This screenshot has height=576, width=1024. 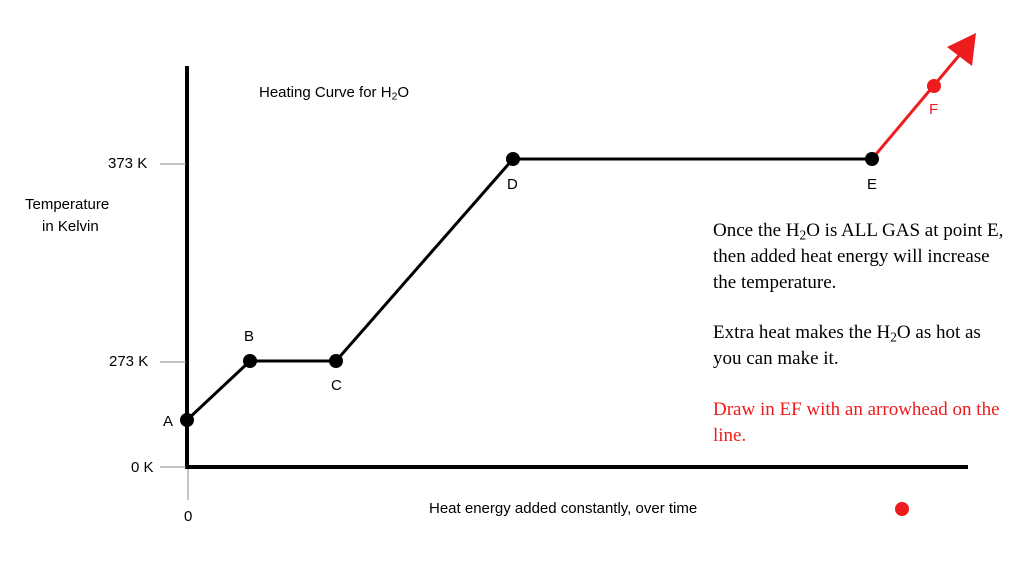 What do you see at coordinates (934, 109) in the screenshot?
I see `point-label-f: F` at bounding box center [934, 109].